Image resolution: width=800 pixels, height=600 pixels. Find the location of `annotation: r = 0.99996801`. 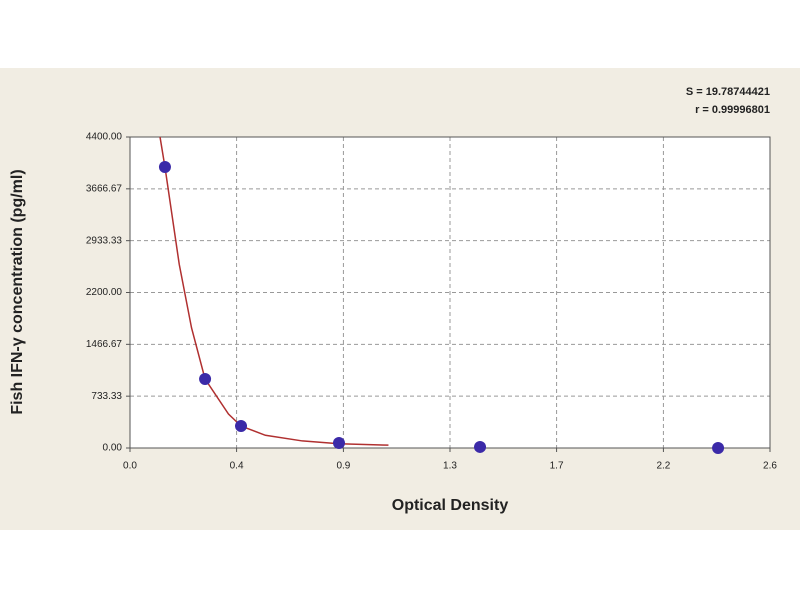

annotation: r = 0.99996801 is located at coordinates (732, 110).